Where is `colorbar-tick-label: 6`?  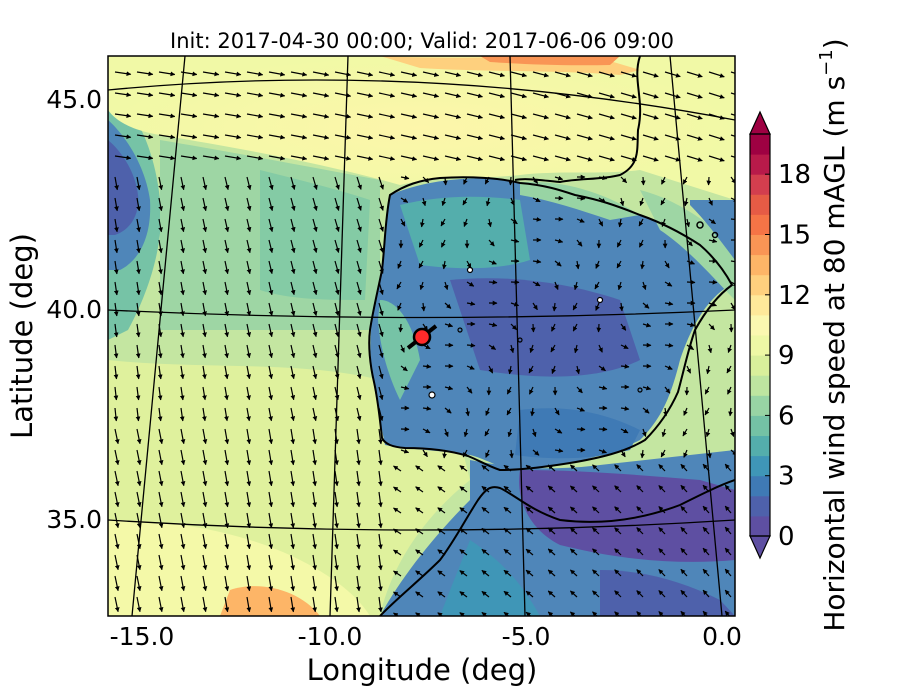
colorbar-tick-label: 6 is located at coordinates (786, 416).